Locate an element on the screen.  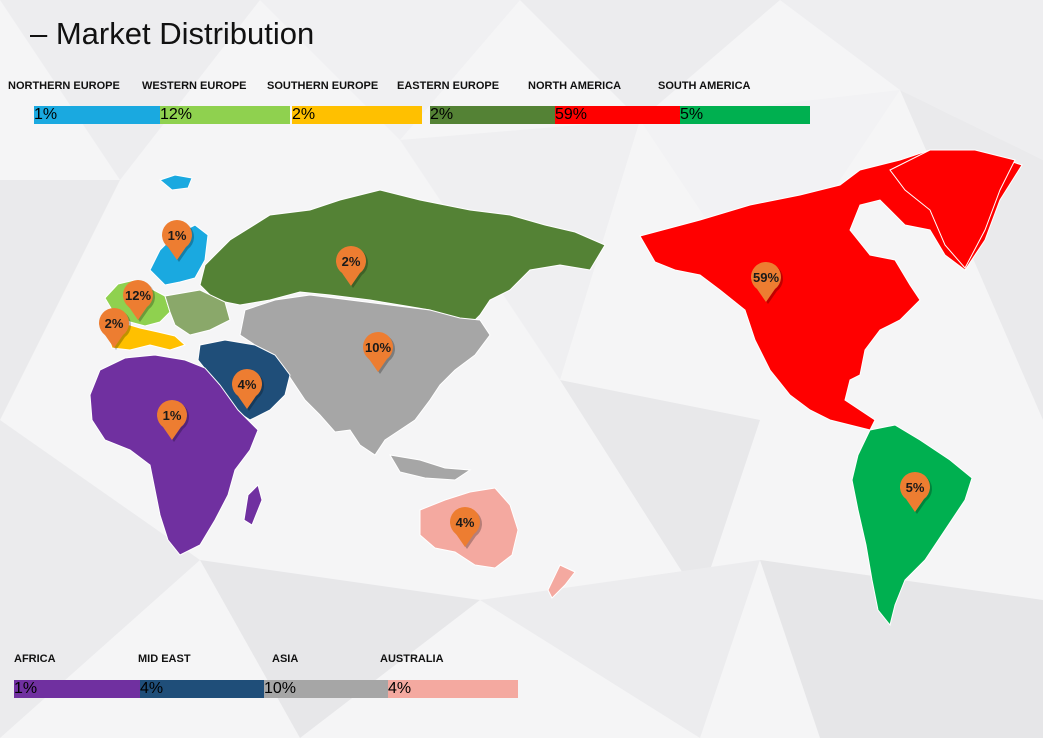
legend-label-north-america: NORTH AMERICA is located at coordinates (575, 86).